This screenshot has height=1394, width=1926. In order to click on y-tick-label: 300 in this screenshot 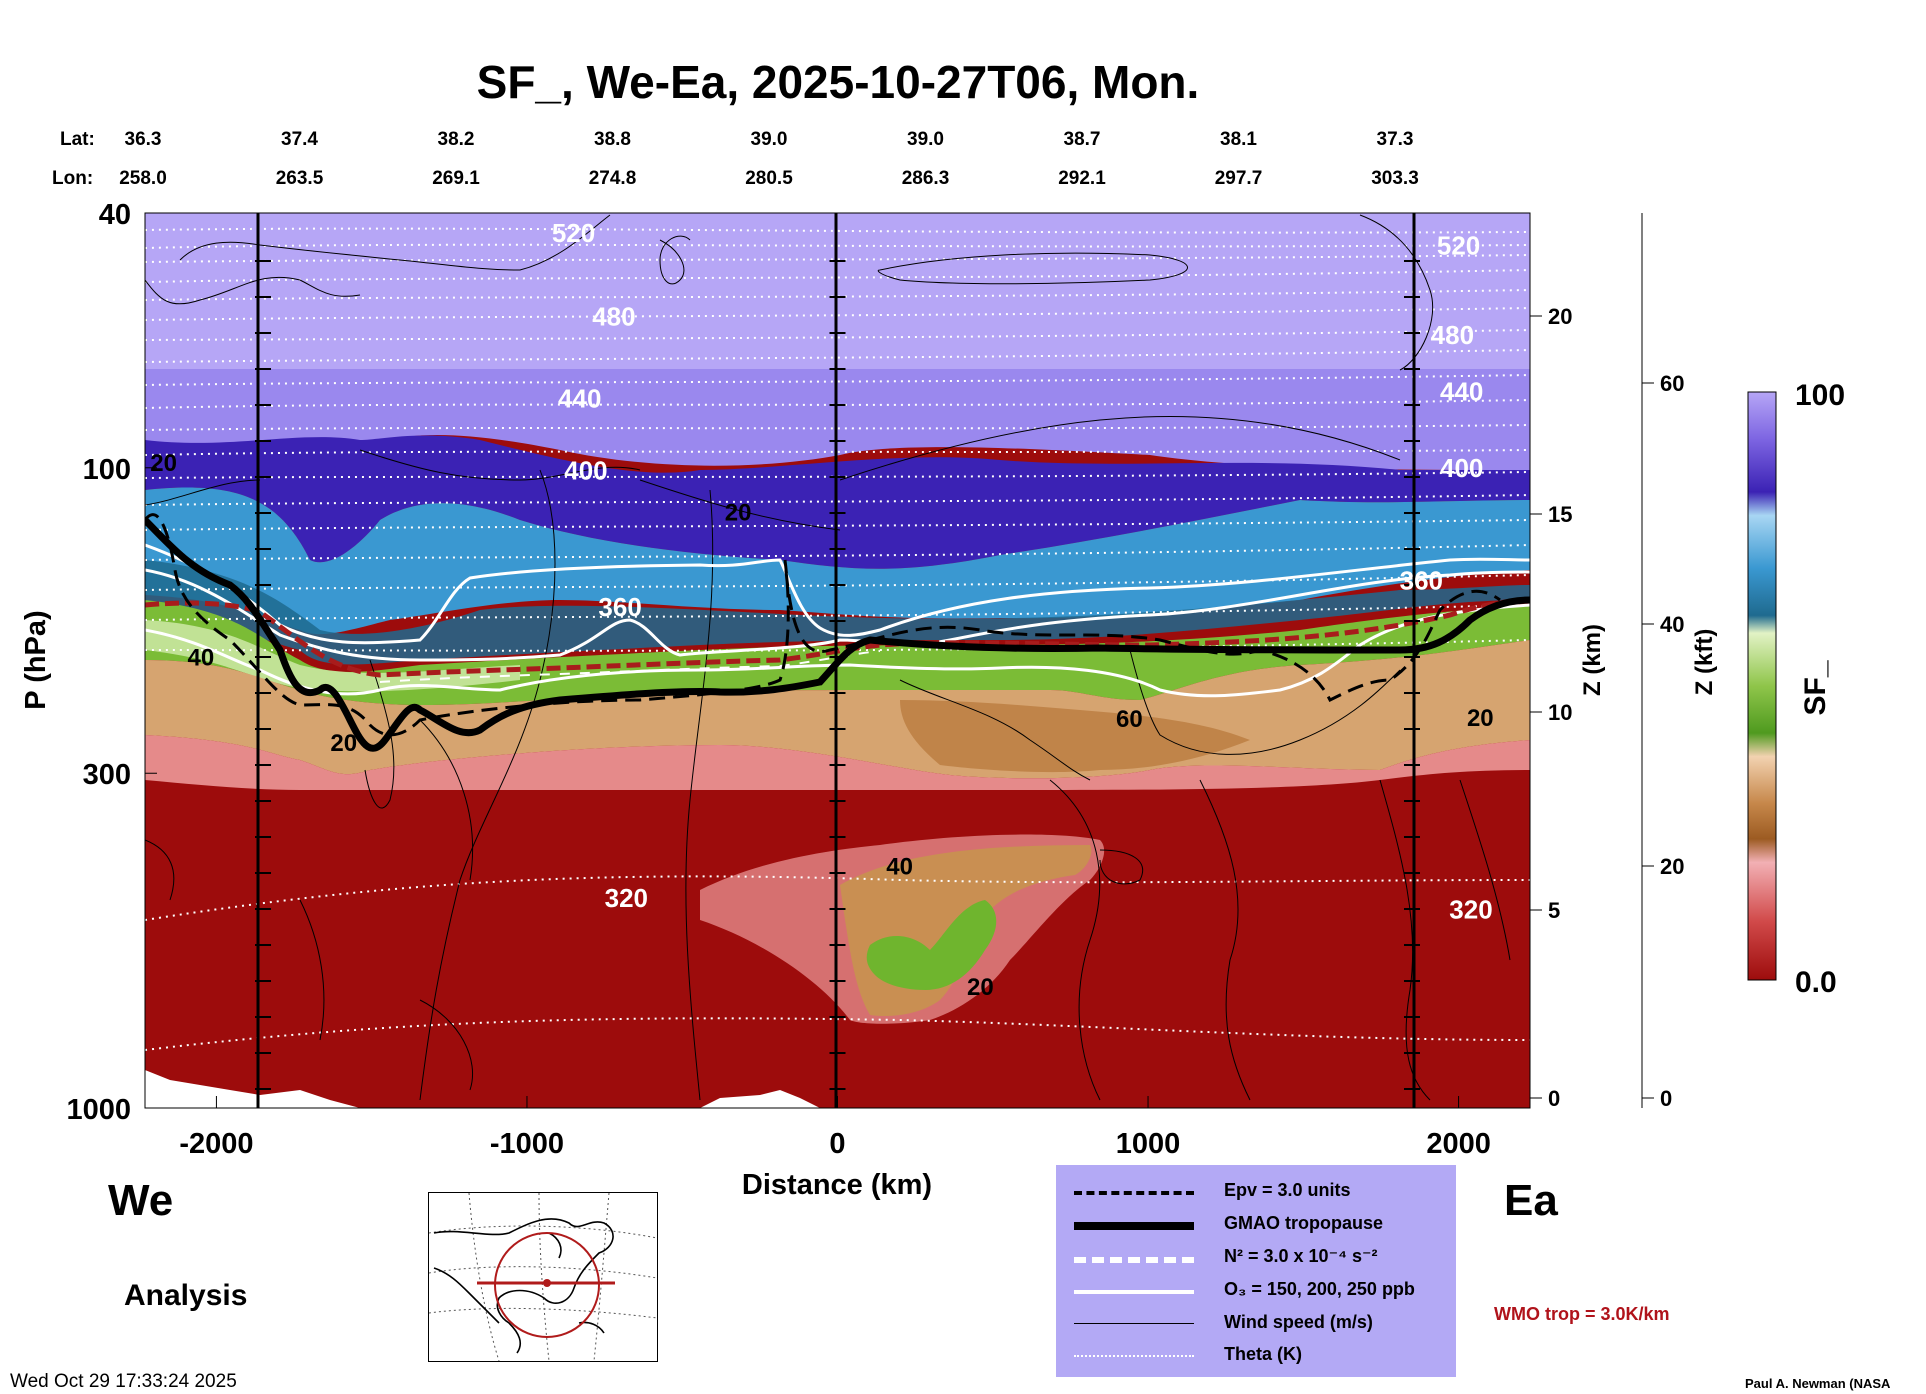, I will do `click(107, 775)`.